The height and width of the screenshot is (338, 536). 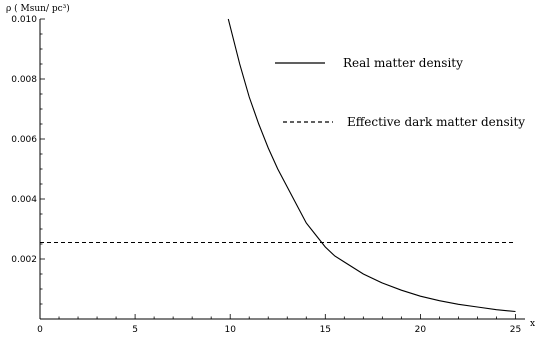 What do you see at coordinates (24, 80) in the screenshot?
I see `y-tick-label: 0.008` at bounding box center [24, 80].